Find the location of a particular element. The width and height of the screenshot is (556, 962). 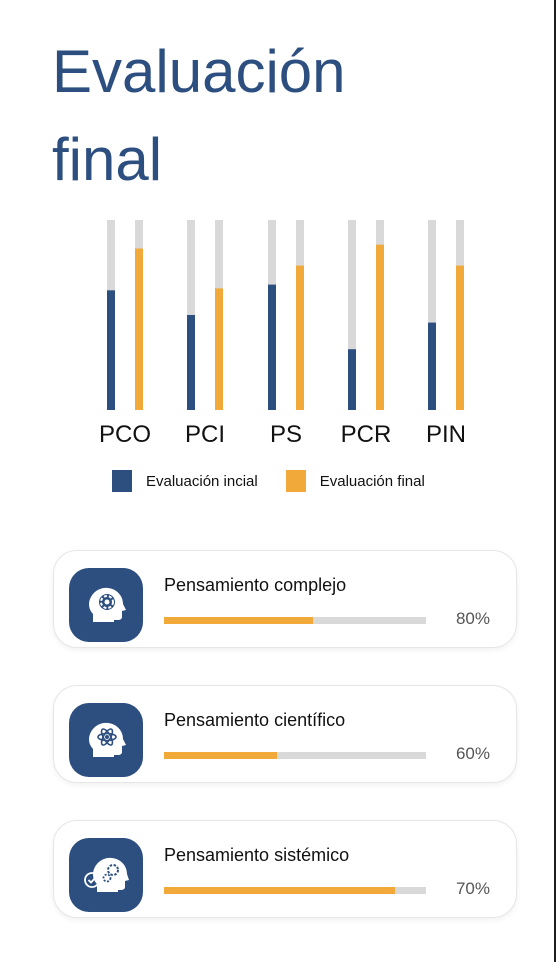

x-tick-label: PCI is located at coordinates (205, 434).